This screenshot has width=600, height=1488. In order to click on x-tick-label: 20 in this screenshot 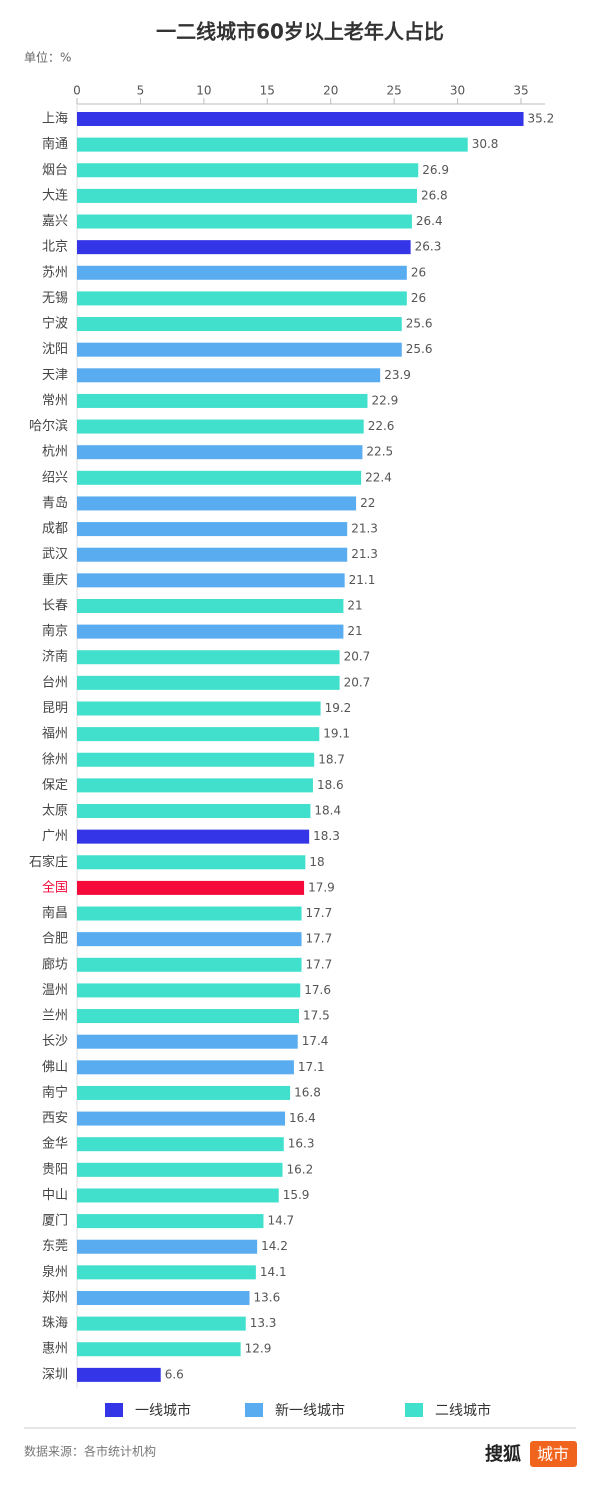, I will do `click(330, 91)`.